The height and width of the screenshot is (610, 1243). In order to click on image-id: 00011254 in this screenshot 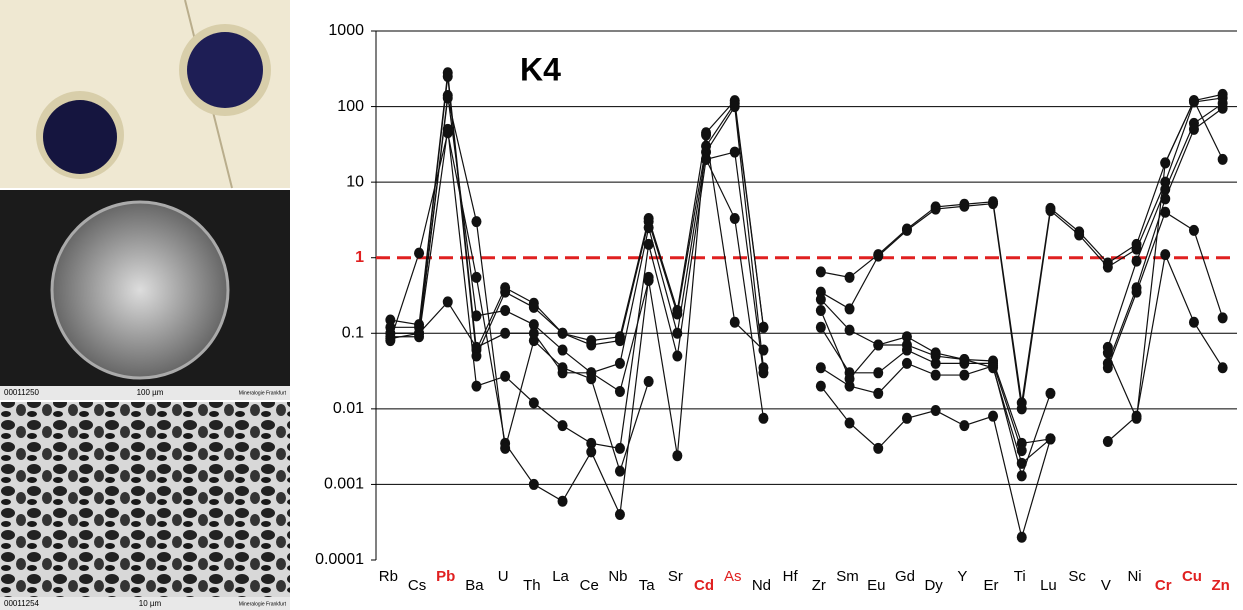, I will do `click(22, 603)`.